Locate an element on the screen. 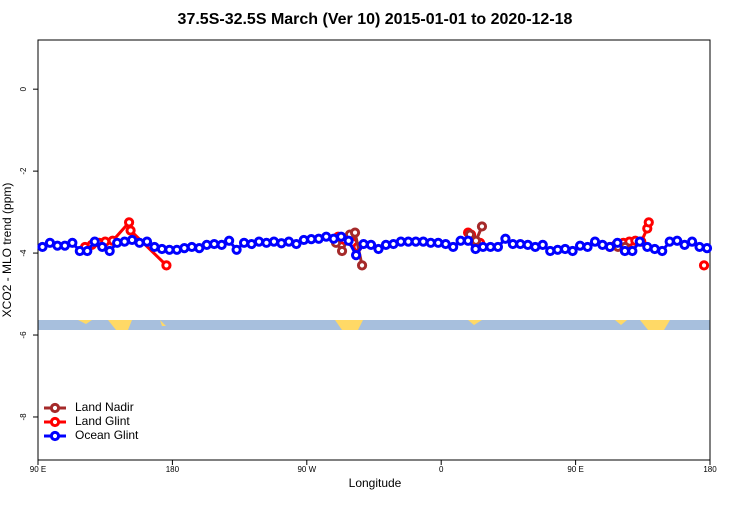  x-tick-label: 0 is located at coordinates (441, 469).